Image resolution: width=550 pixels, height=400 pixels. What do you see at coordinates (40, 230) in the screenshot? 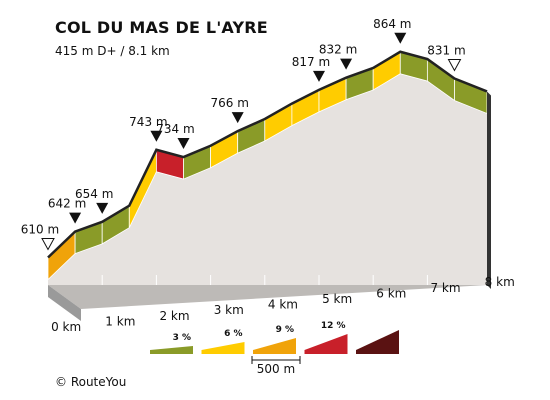
I see `elevation-label: 610 m` at bounding box center [40, 230].